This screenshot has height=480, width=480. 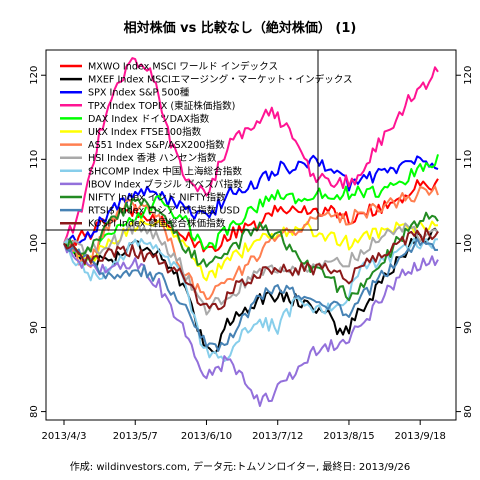 I want to click on y-tick-label-right: 120, so click(x=468, y=75).